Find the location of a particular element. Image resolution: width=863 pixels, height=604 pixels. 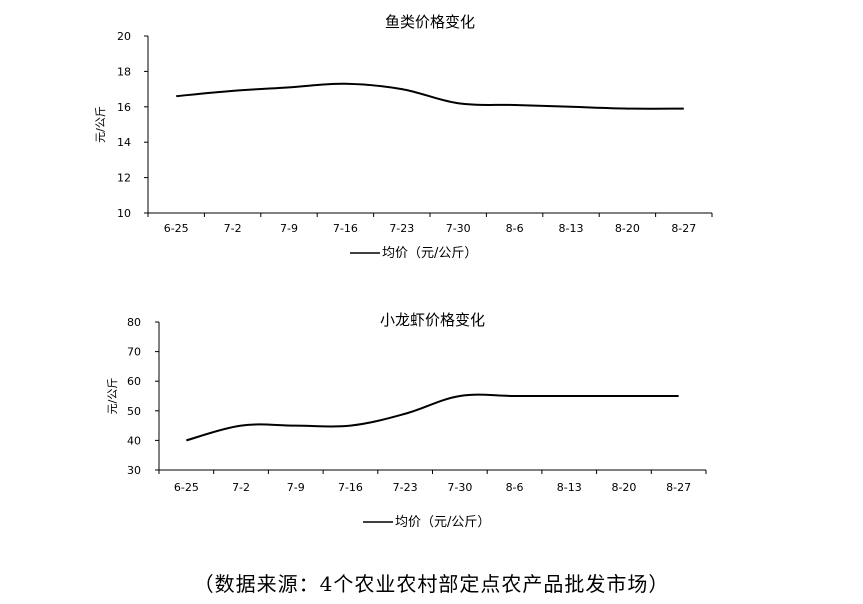

source-note: （数据来源：4个农业农村部定点农产品批发市场） is located at coordinates (431, 584).